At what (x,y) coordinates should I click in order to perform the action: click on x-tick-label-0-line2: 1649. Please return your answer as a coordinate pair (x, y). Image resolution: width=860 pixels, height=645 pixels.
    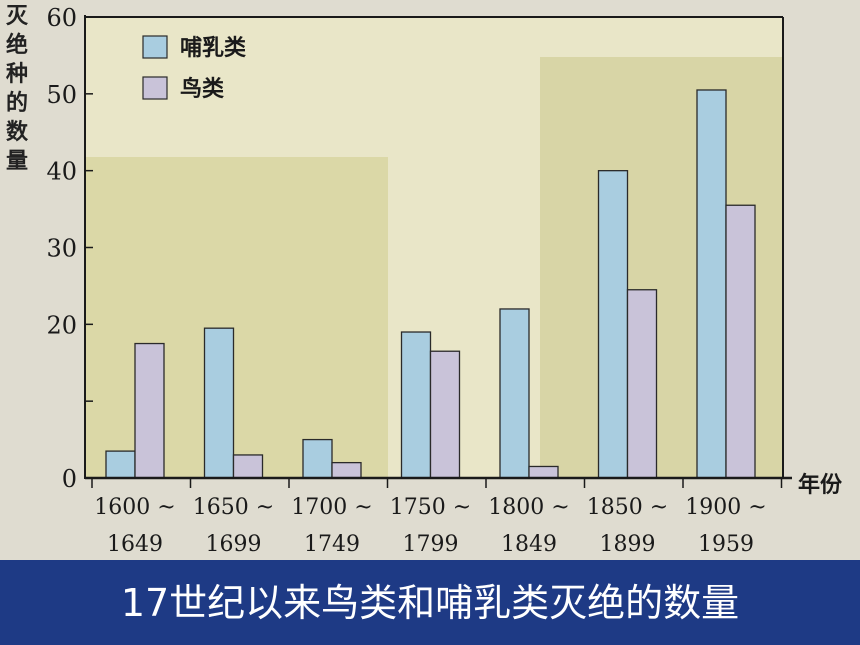
    Looking at the image, I should click on (135, 544).